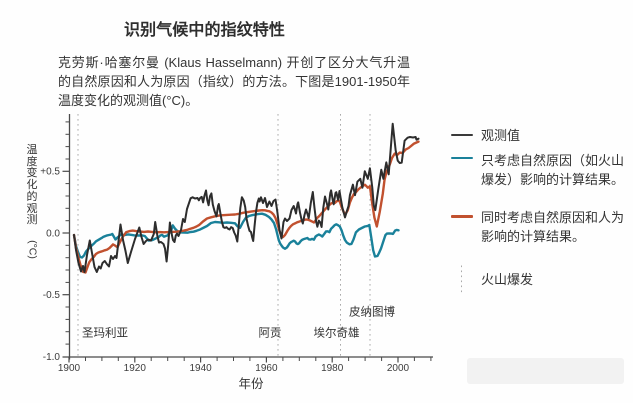  Describe the element at coordinates (52, 357) in the screenshot. I see `svg-text: -1.0` at that location.